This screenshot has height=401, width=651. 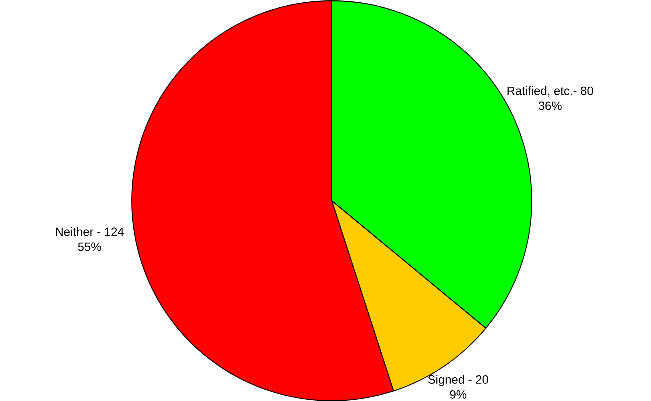 I want to click on data-label: 9%, so click(x=458, y=394).